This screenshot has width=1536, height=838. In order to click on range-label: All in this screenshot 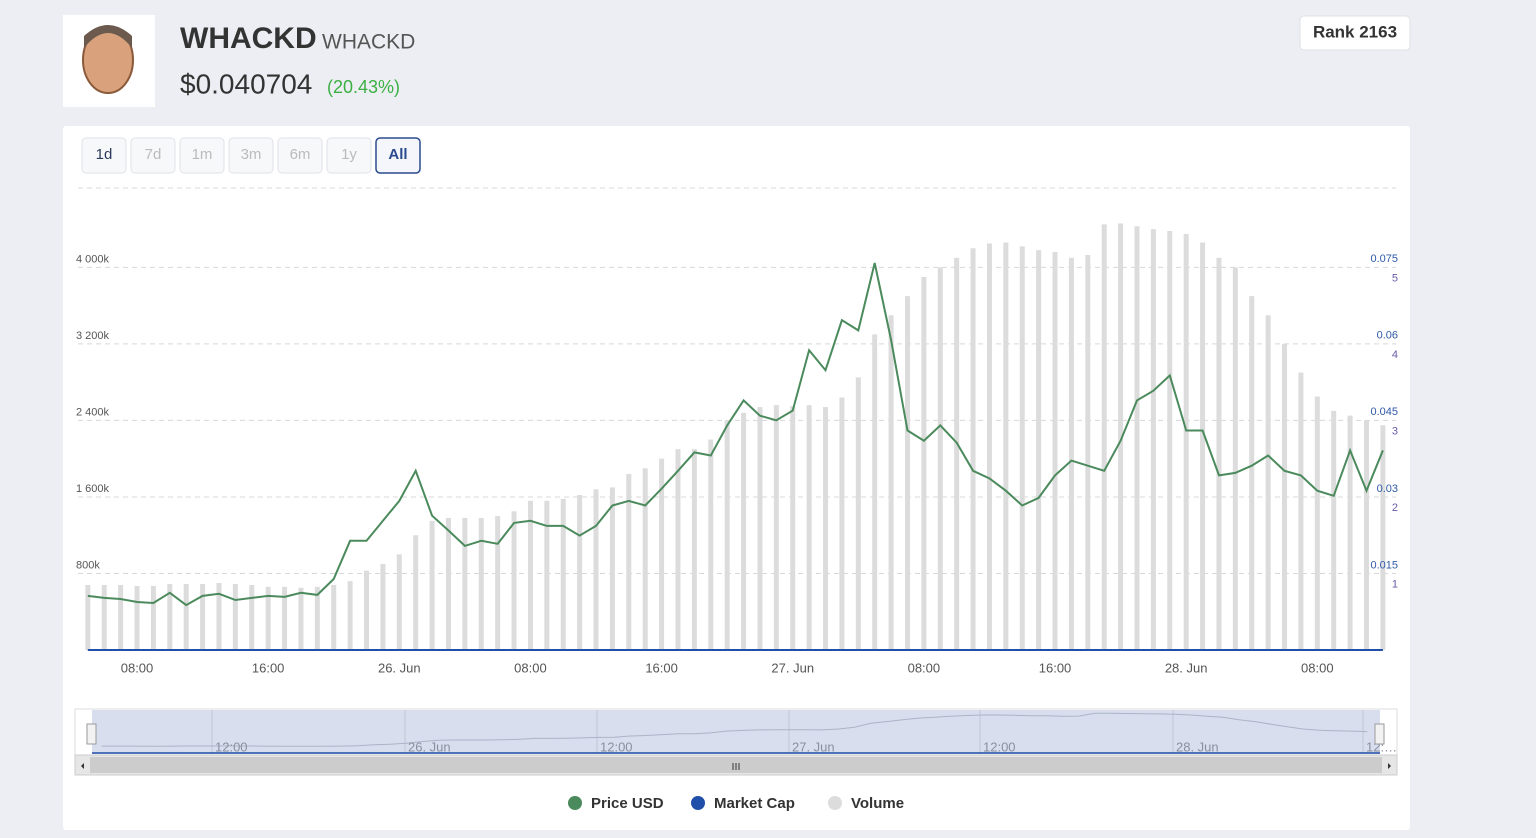, I will do `click(397, 154)`.